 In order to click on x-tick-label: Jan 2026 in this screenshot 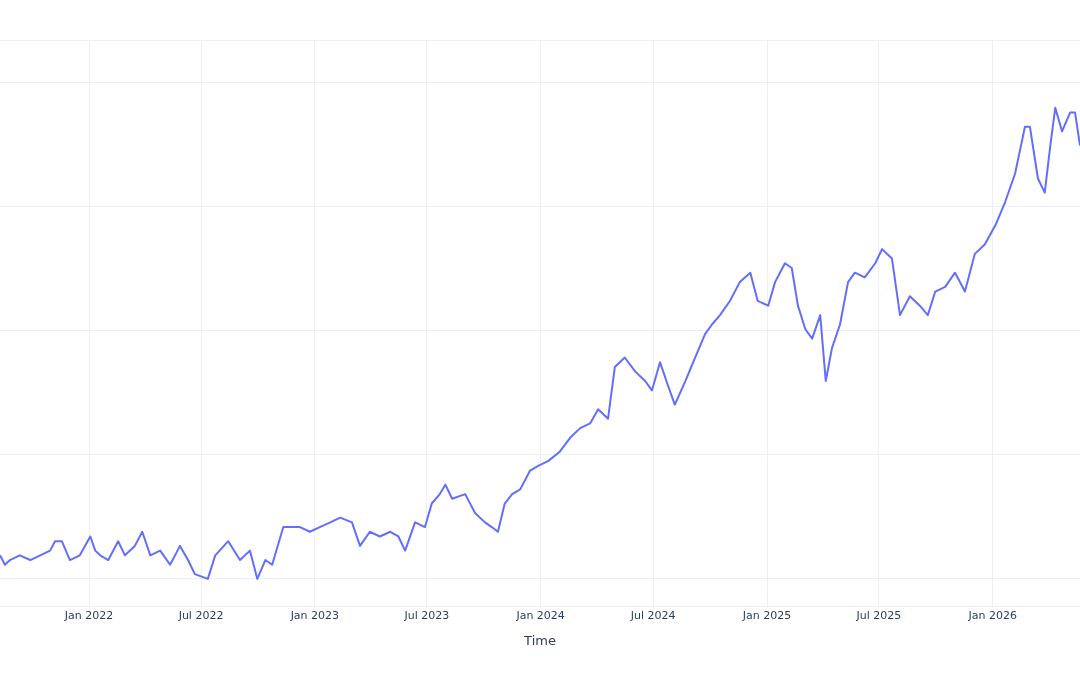, I will do `click(992, 615)`.